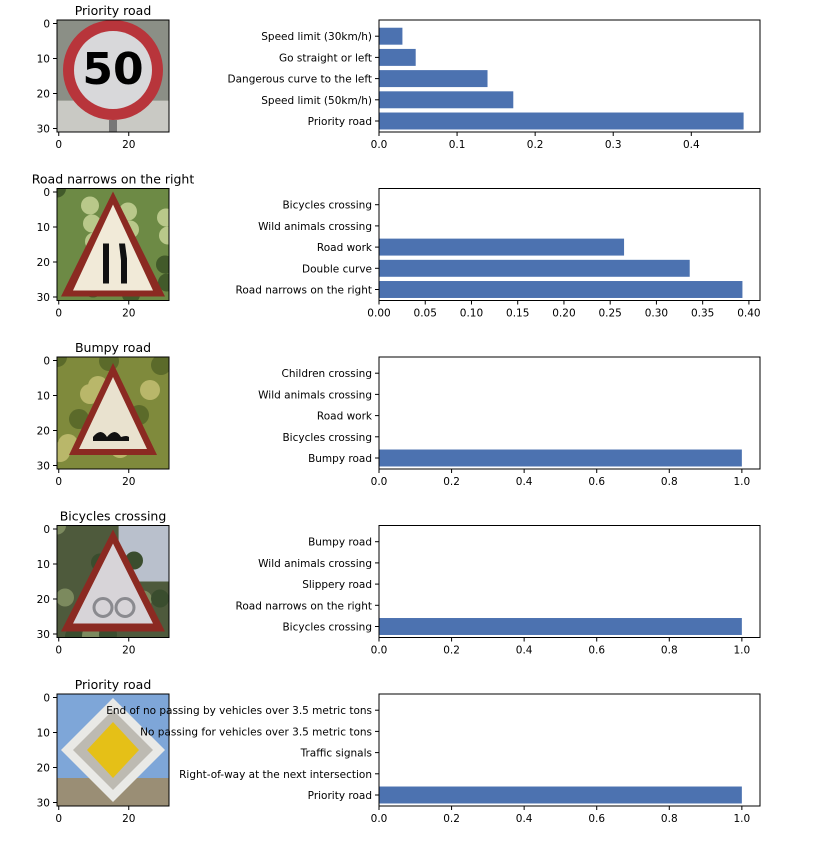 This screenshot has height=843, width=826. I want to click on bicycles-crossing-sign-icon, so click(113, 581).